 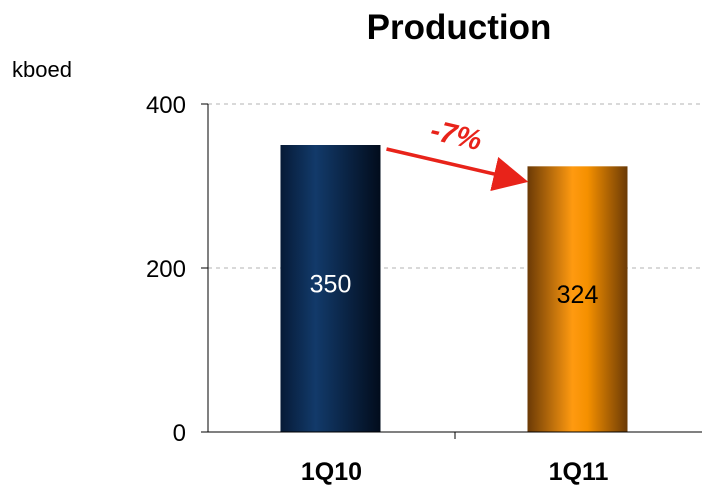 What do you see at coordinates (455, 135) in the screenshot?
I see `change-annotation: -7%` at bounding box center [455, 135].